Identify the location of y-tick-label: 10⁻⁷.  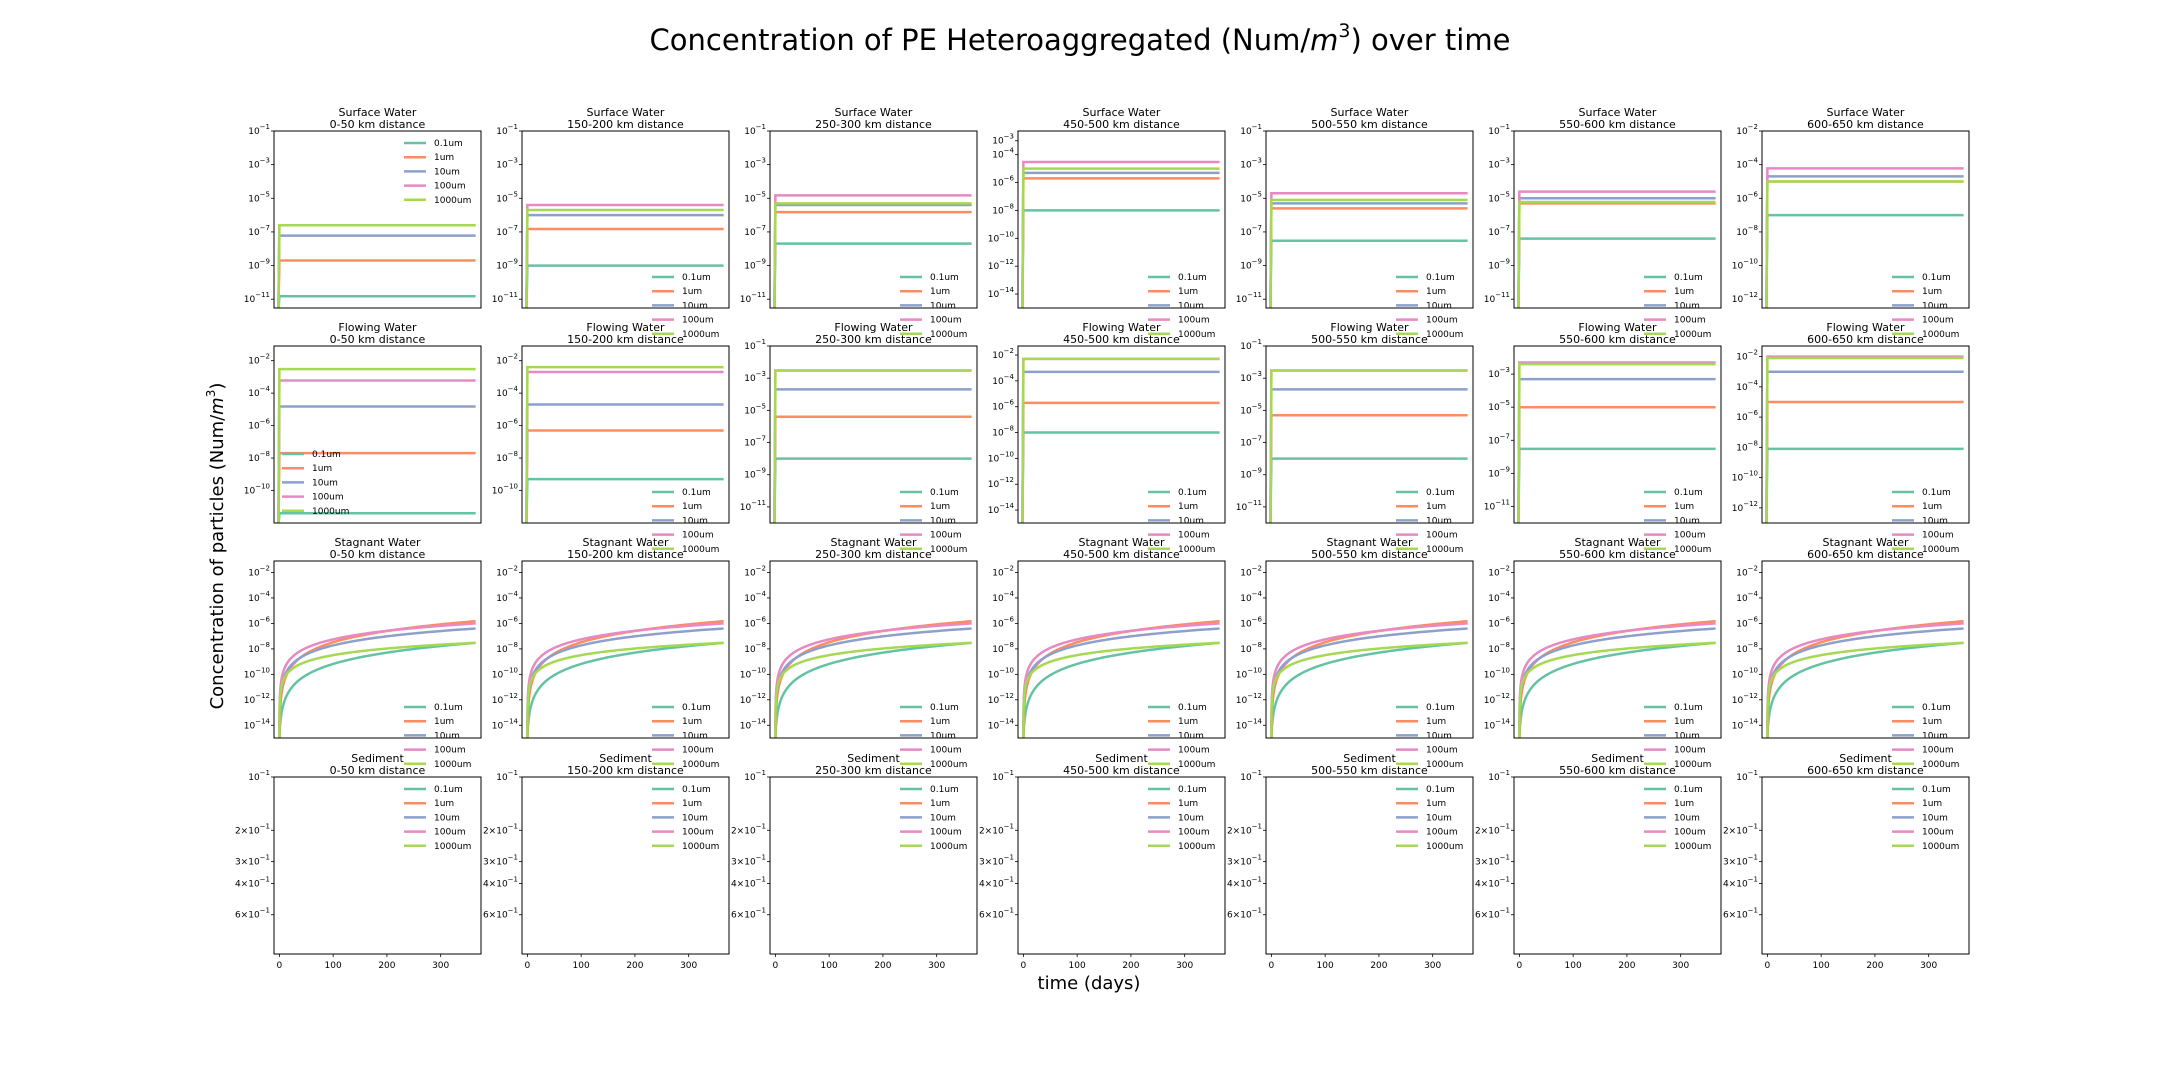
(507, 231).